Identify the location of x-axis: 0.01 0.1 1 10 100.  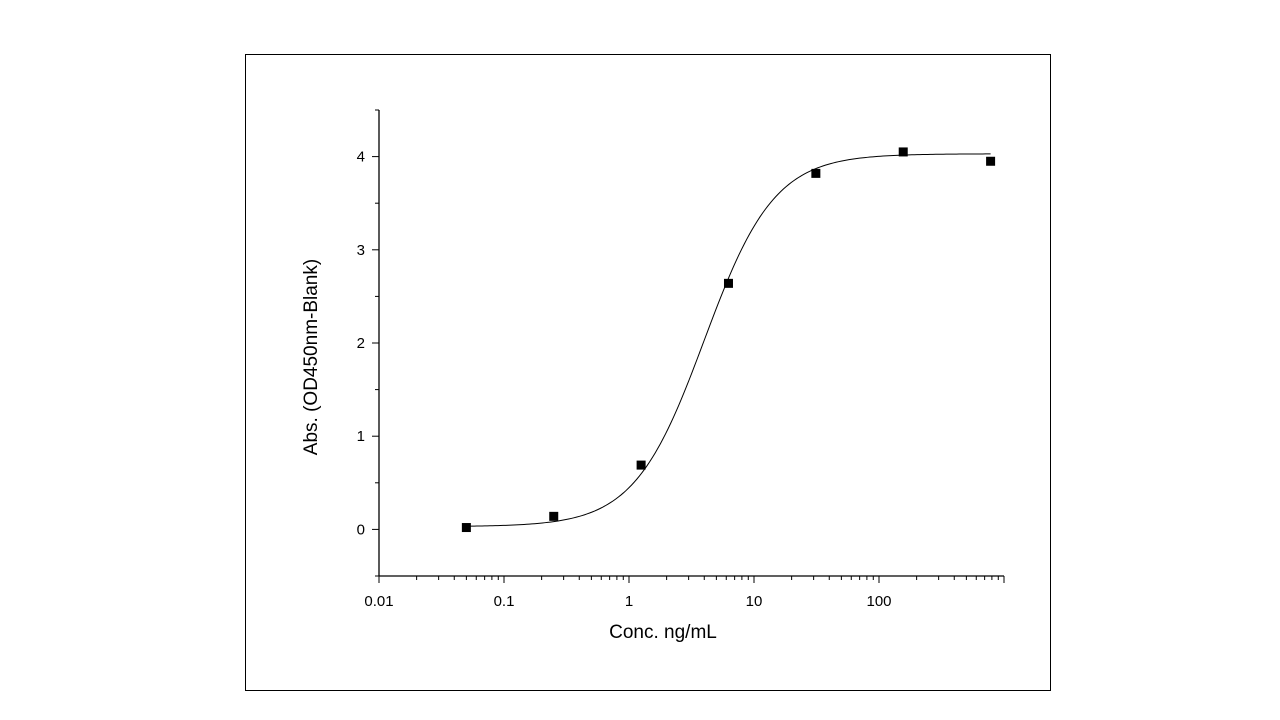
(684, 592).